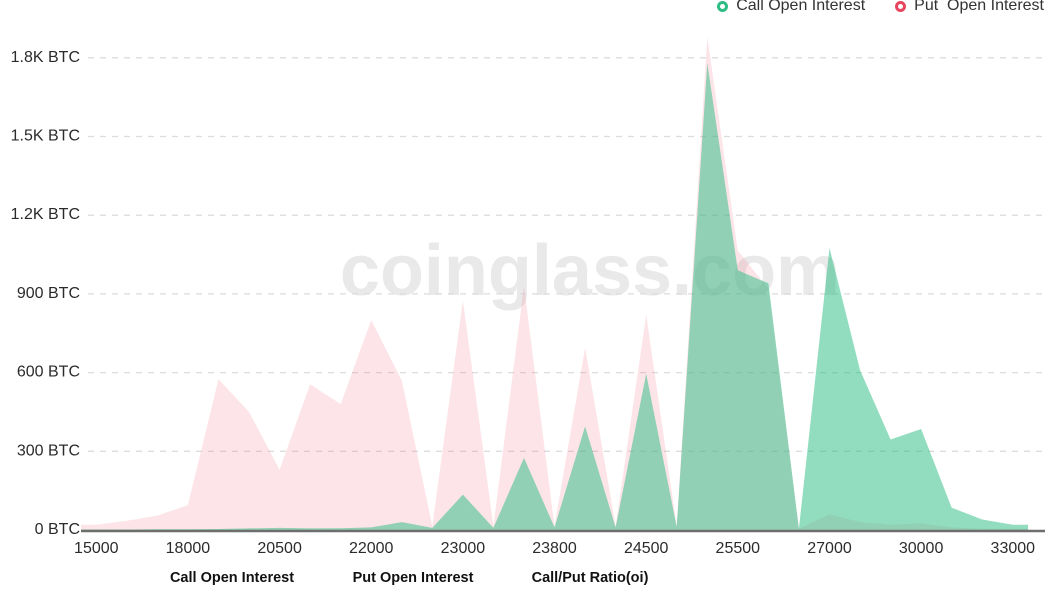 Image resolution: width=1050 pixels, height=600 pixels. What do you see at coordinates (45, 57) in the screenshot?
I see `y-axis-tick-label: 1.8K BTC` at bounding box center [45, 57].